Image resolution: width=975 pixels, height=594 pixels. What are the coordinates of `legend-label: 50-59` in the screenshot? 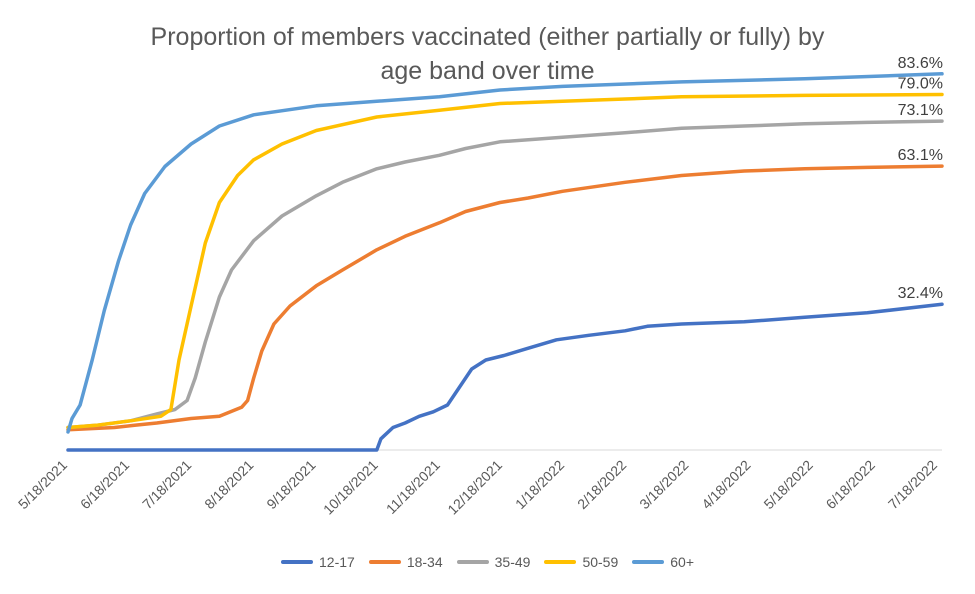 It's located at (600, 562).